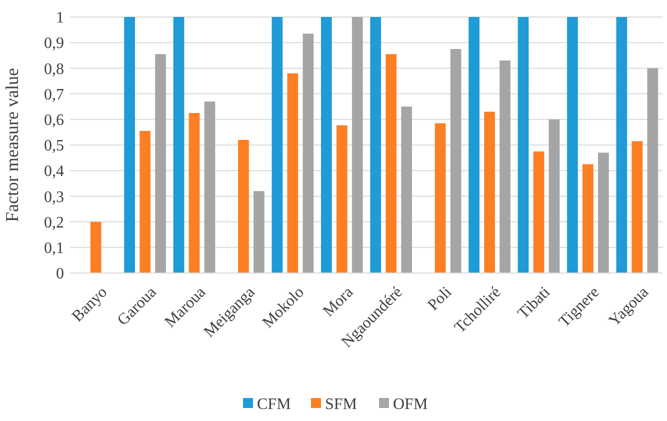 The height and width of the screenshot is (421, 667). I want to click on y-axis-title: Factor measure value, so click(12, 145).